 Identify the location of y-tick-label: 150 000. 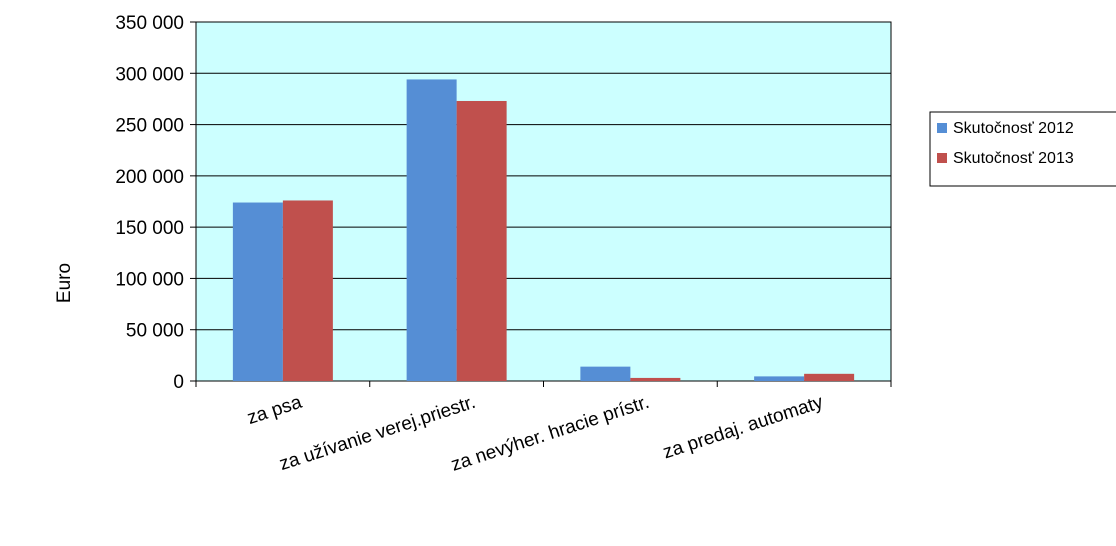
(149, 228).